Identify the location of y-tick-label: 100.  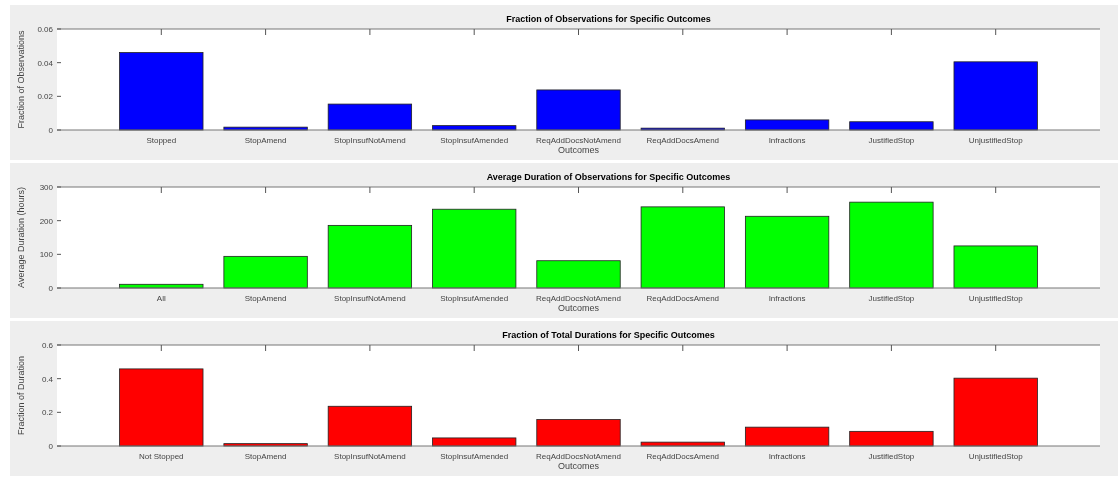
(46, 255).